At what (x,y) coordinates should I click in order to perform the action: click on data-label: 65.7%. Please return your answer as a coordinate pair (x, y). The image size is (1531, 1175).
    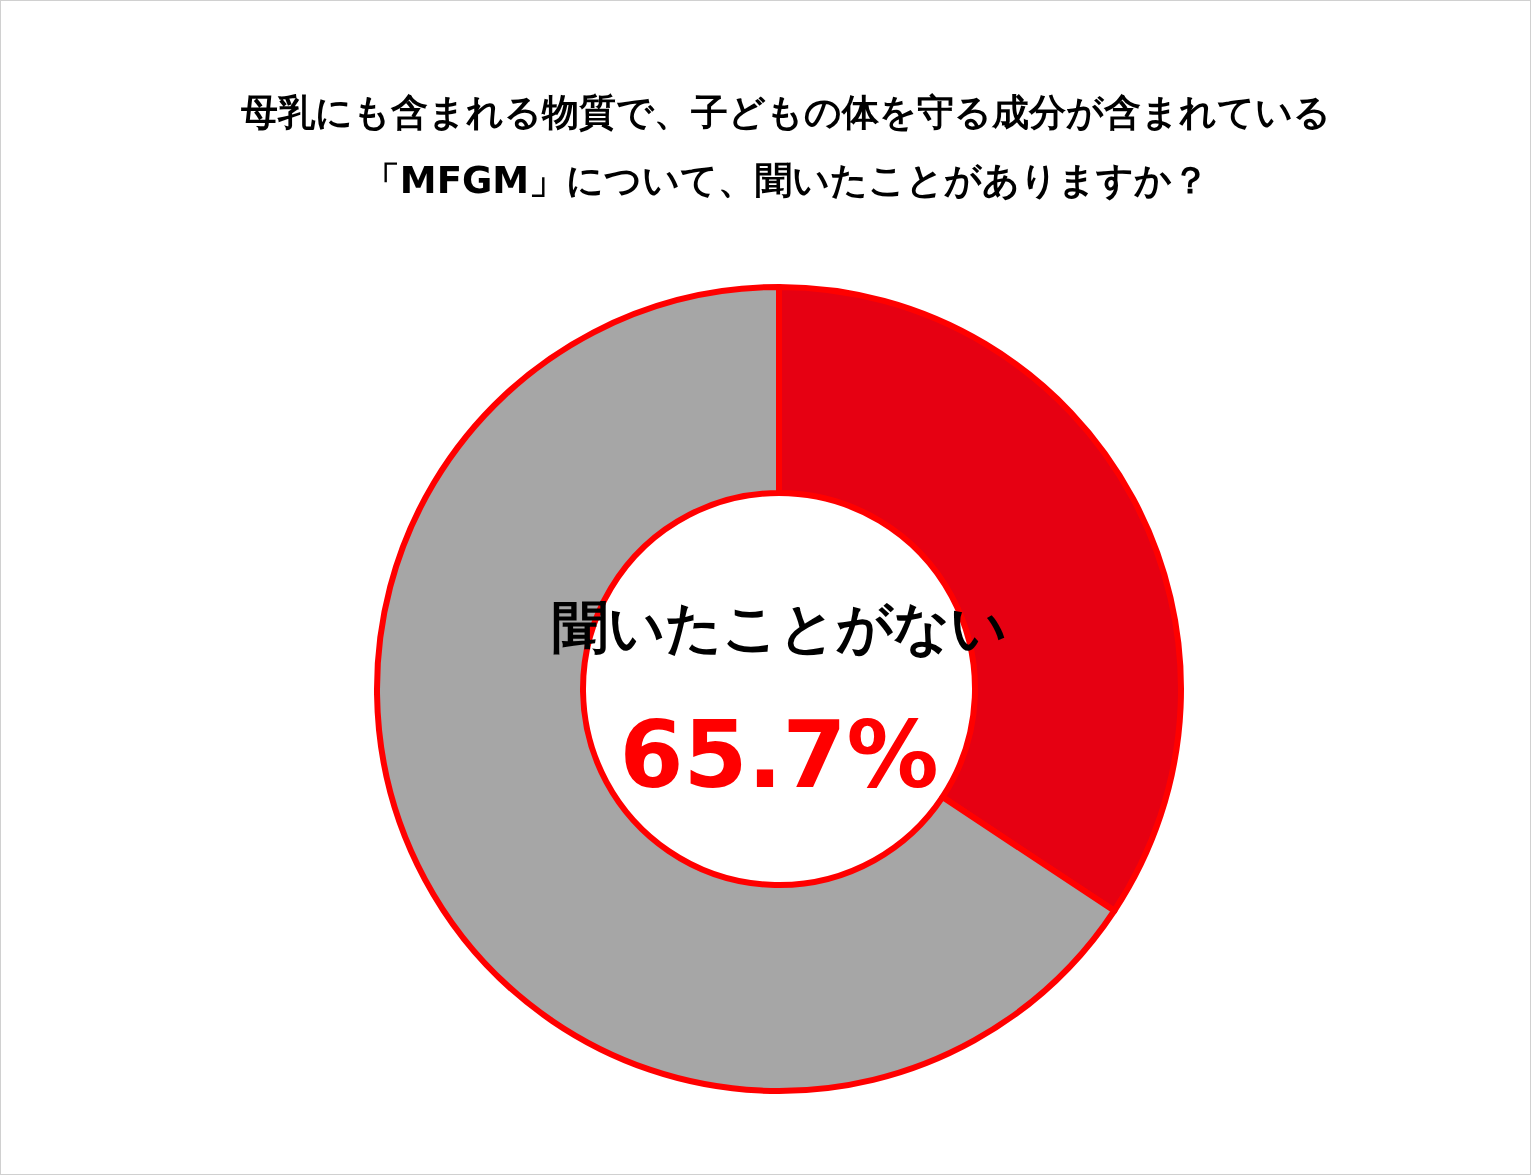
    Looking at the image, I should click on (779, 755).